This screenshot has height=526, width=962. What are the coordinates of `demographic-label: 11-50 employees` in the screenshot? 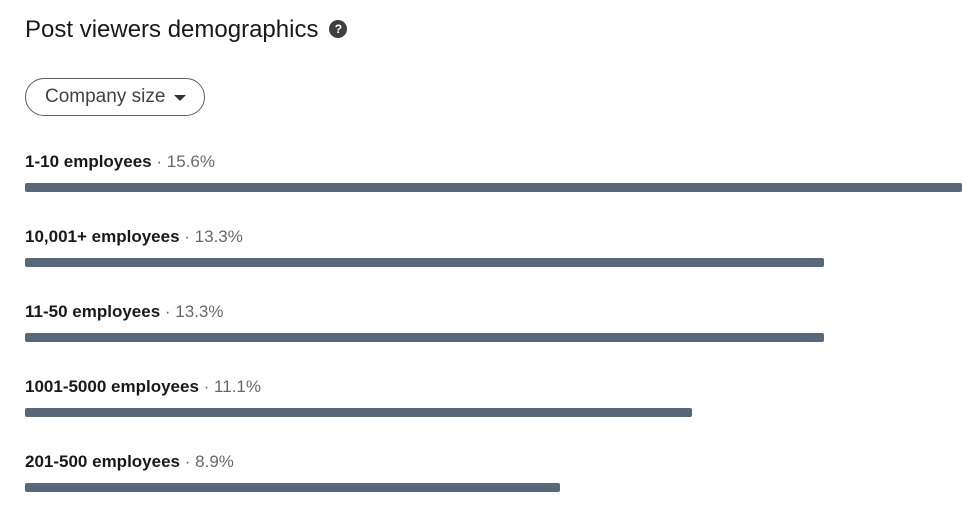 It's located at (93, 311).